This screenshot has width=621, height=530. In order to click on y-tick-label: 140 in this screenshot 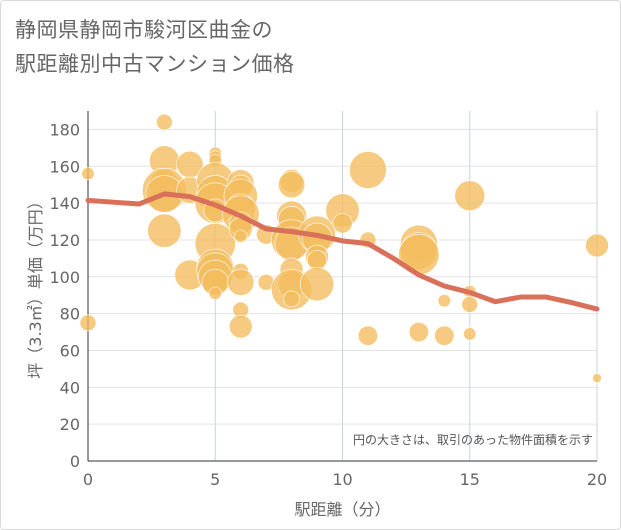, I will do `click(64, 203)`.